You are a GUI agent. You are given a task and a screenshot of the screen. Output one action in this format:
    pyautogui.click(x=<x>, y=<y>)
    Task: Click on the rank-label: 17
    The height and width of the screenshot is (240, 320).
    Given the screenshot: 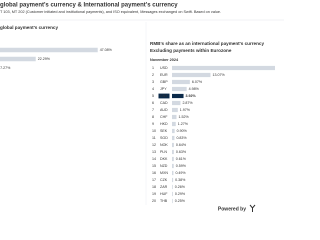 What is the action you would take?
    pyautogui.click(x=154, y=180)
    